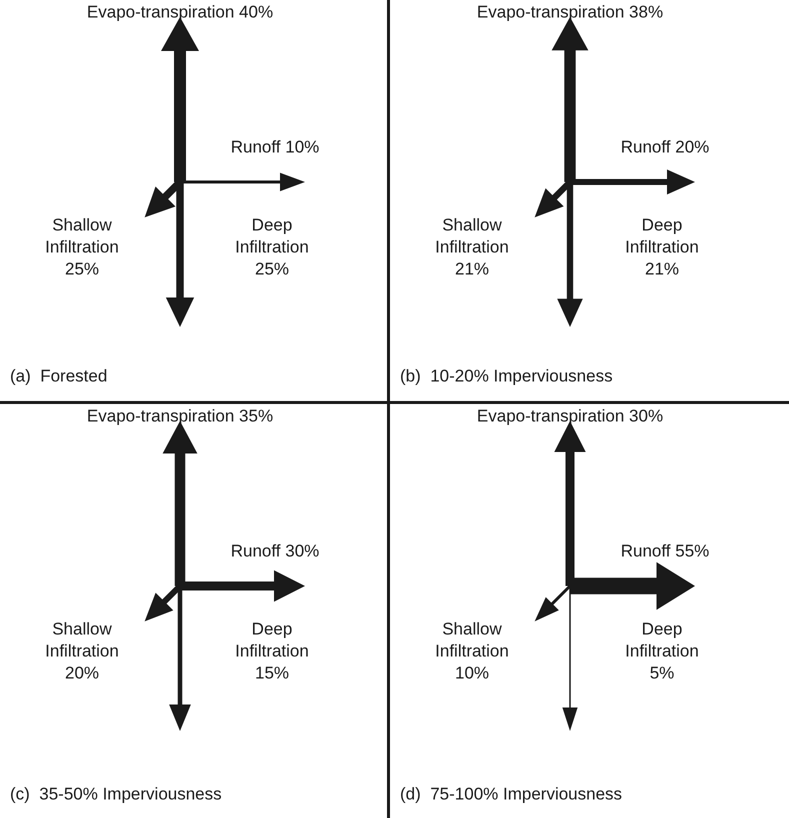 This screenshot has width=789, height=818. Describe the element at coordinates (256, 12) in the screenshot. I see `data-label: 40%` at that location.